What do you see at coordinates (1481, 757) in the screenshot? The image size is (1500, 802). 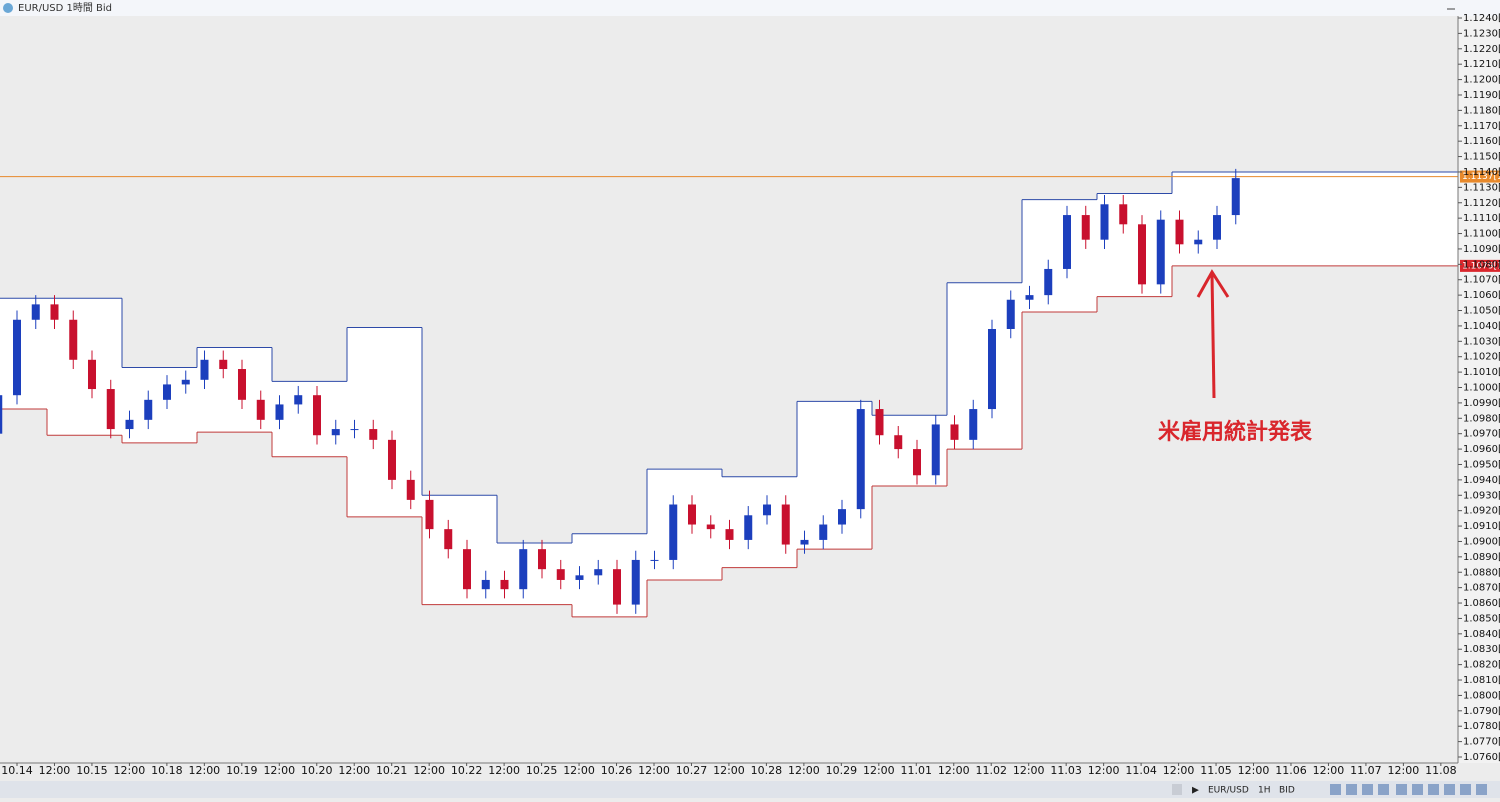 I see `y-tick-label: 1.0760[0` at bounding box center [1481, 757].